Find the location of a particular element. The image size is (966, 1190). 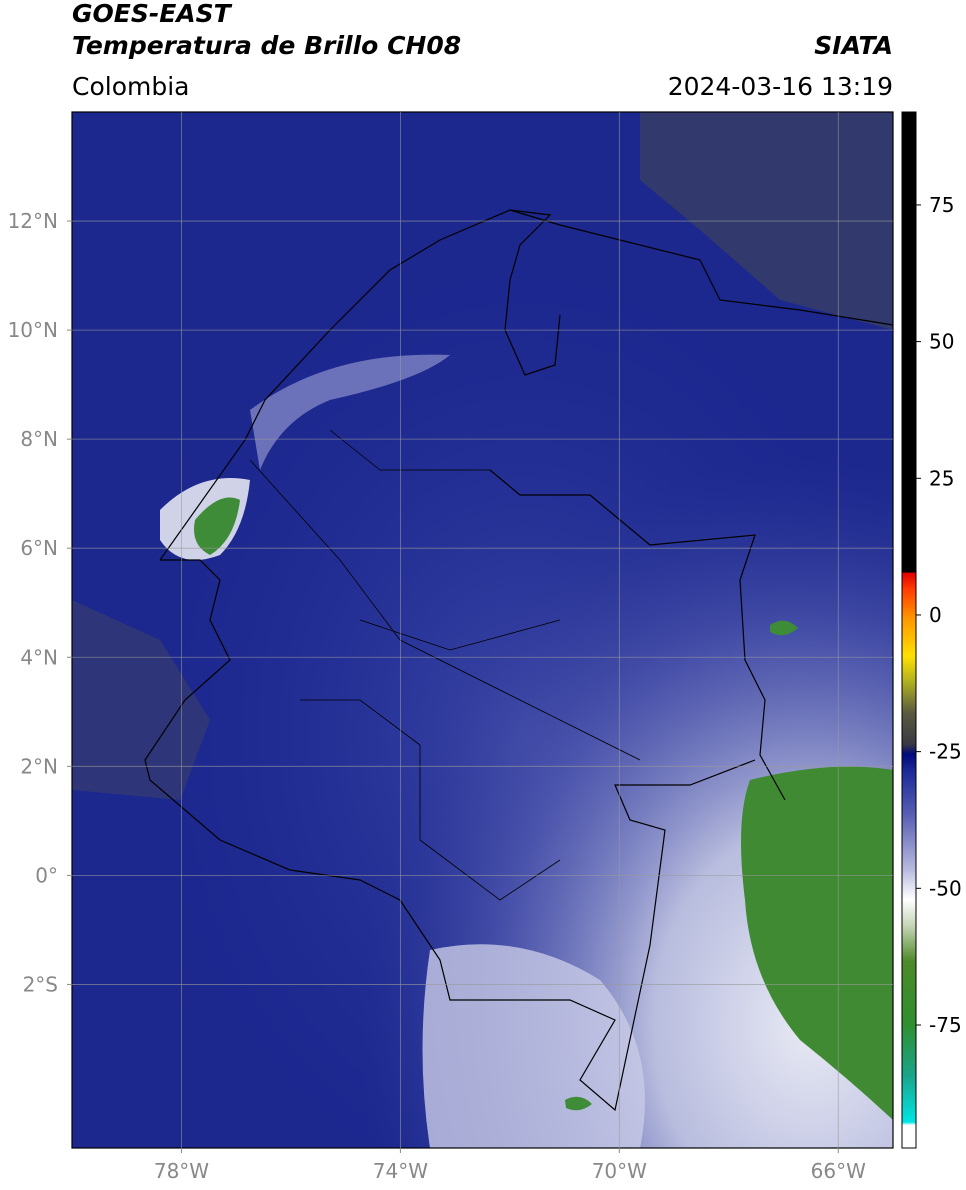

colorbar is located at coordinates (909, 630).